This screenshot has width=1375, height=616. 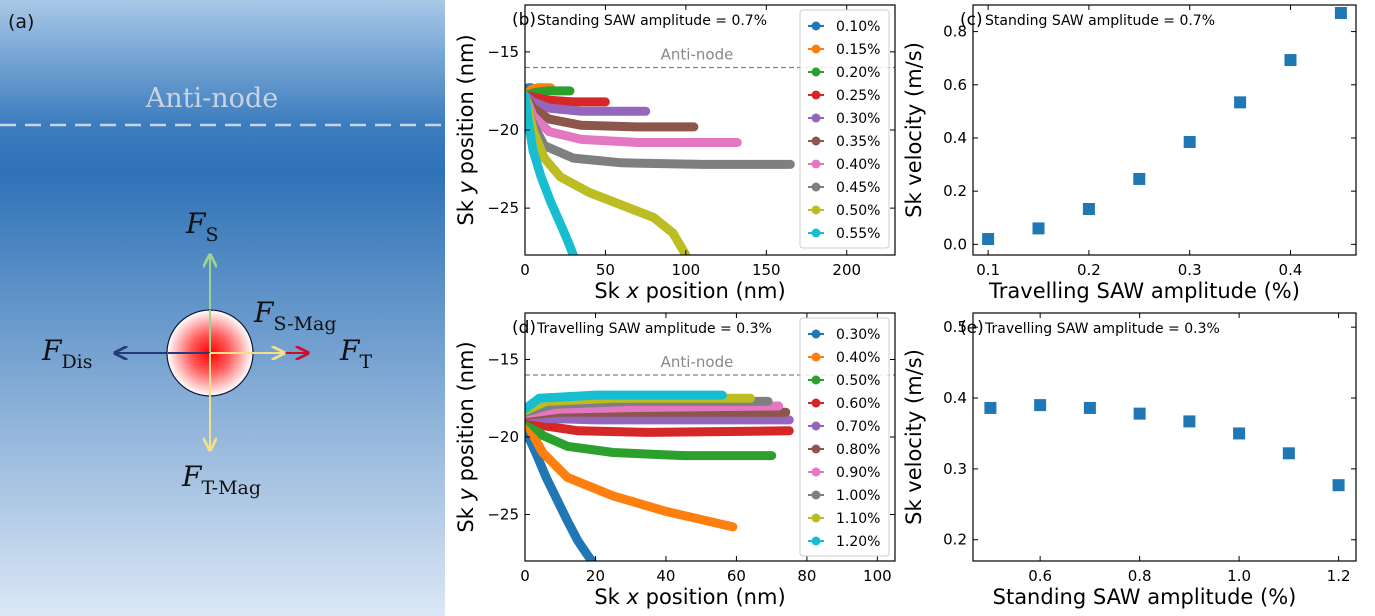 What do you see at coordinates (466, 209) in the screenshot?
I see `y-axis-label-pre: Sk` at bounding box center [466, 209].